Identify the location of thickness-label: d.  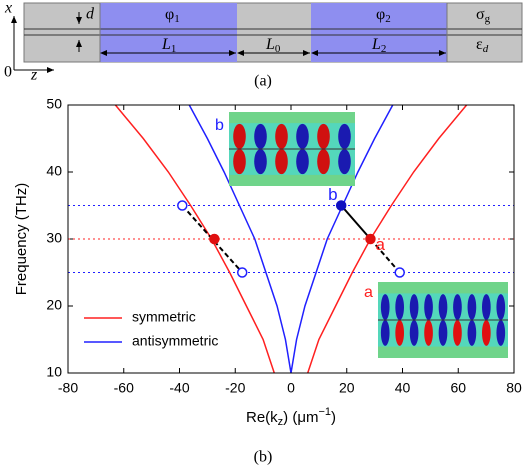
(90, 14).